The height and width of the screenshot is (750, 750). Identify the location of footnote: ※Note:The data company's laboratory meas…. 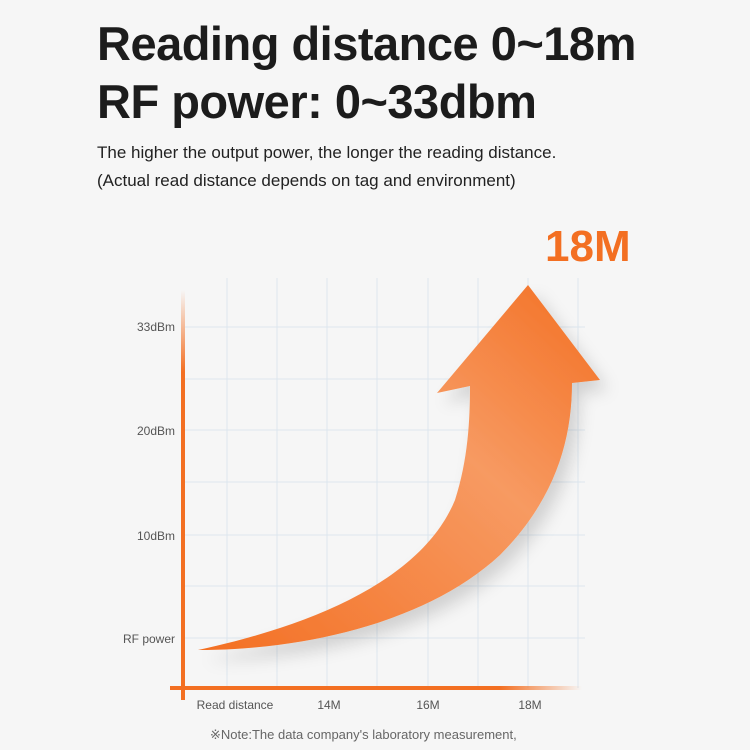
(363, 734).